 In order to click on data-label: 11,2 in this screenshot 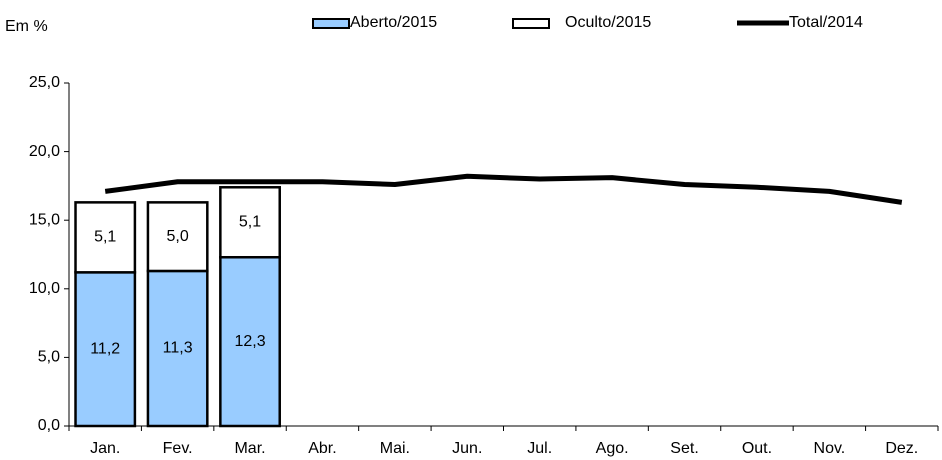, I will do `click(105, 348)`.